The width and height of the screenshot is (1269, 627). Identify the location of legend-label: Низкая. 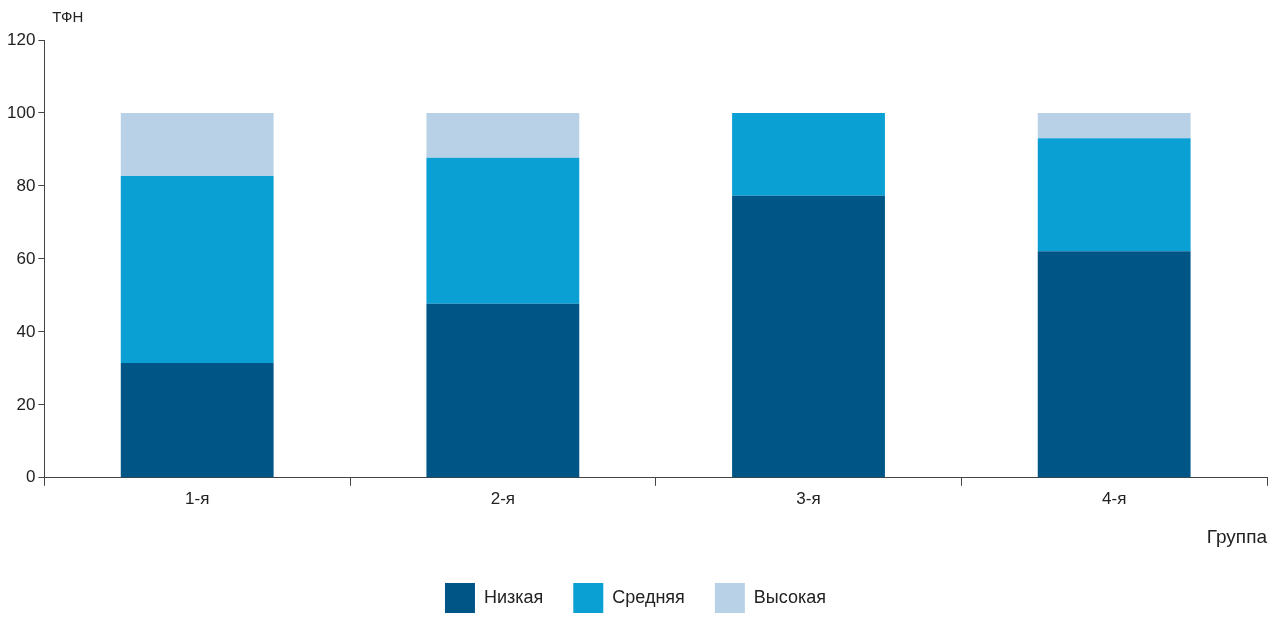
(513, 596).